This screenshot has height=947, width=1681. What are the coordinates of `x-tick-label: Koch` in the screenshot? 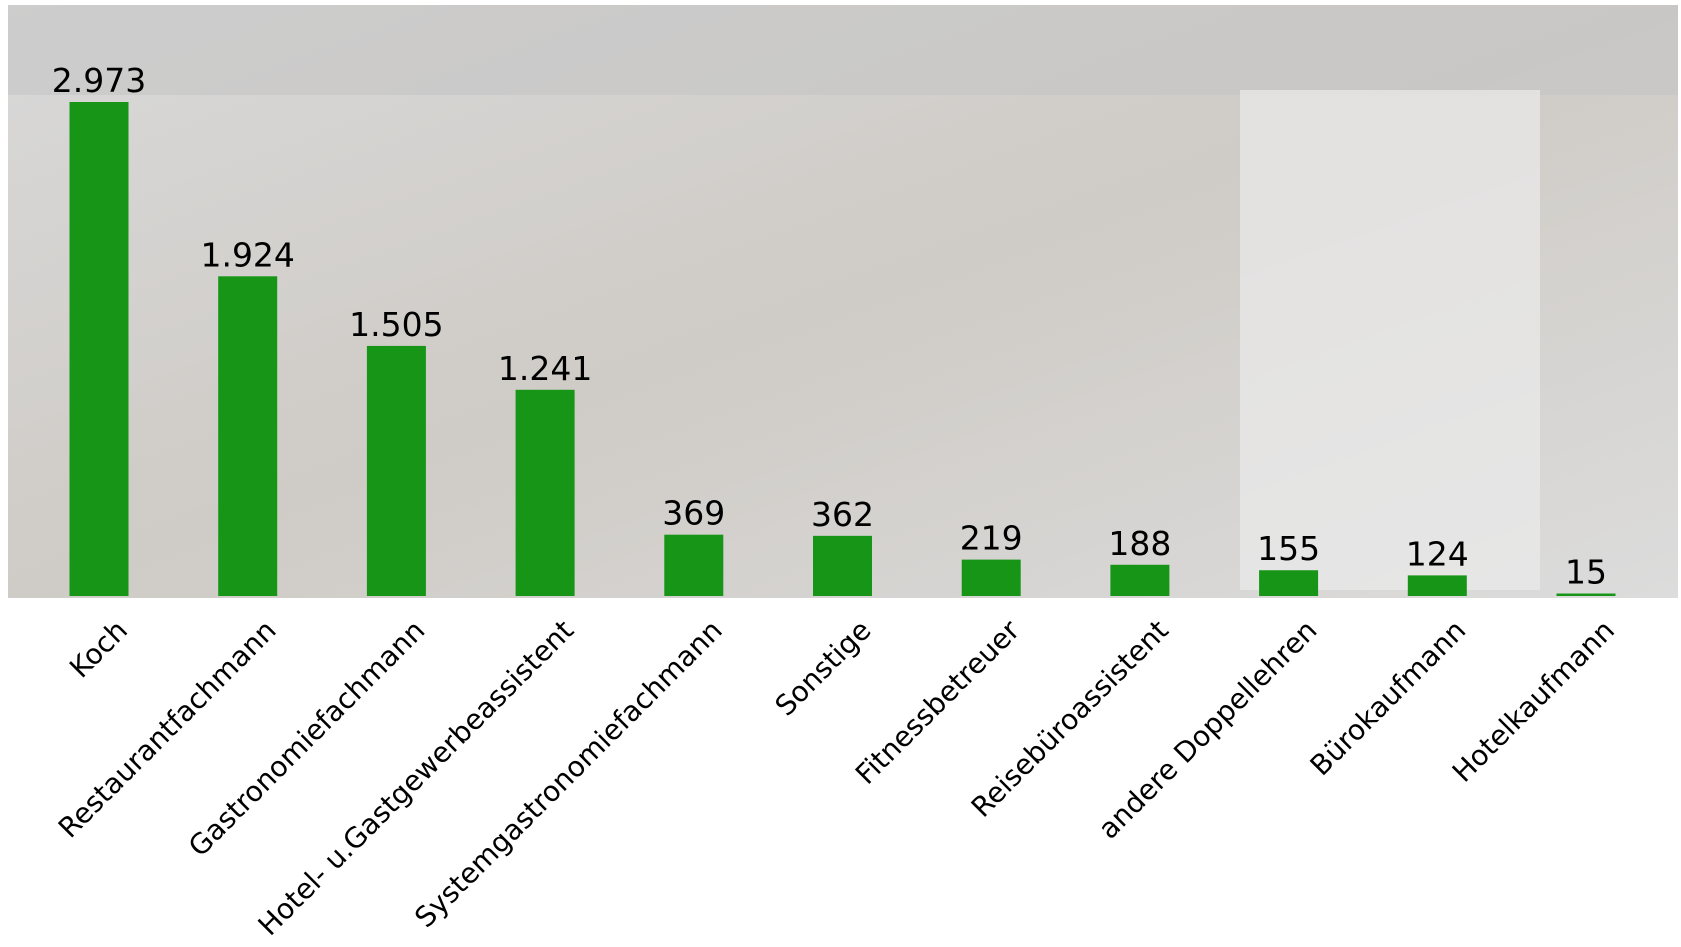 It's located at (98, 649).